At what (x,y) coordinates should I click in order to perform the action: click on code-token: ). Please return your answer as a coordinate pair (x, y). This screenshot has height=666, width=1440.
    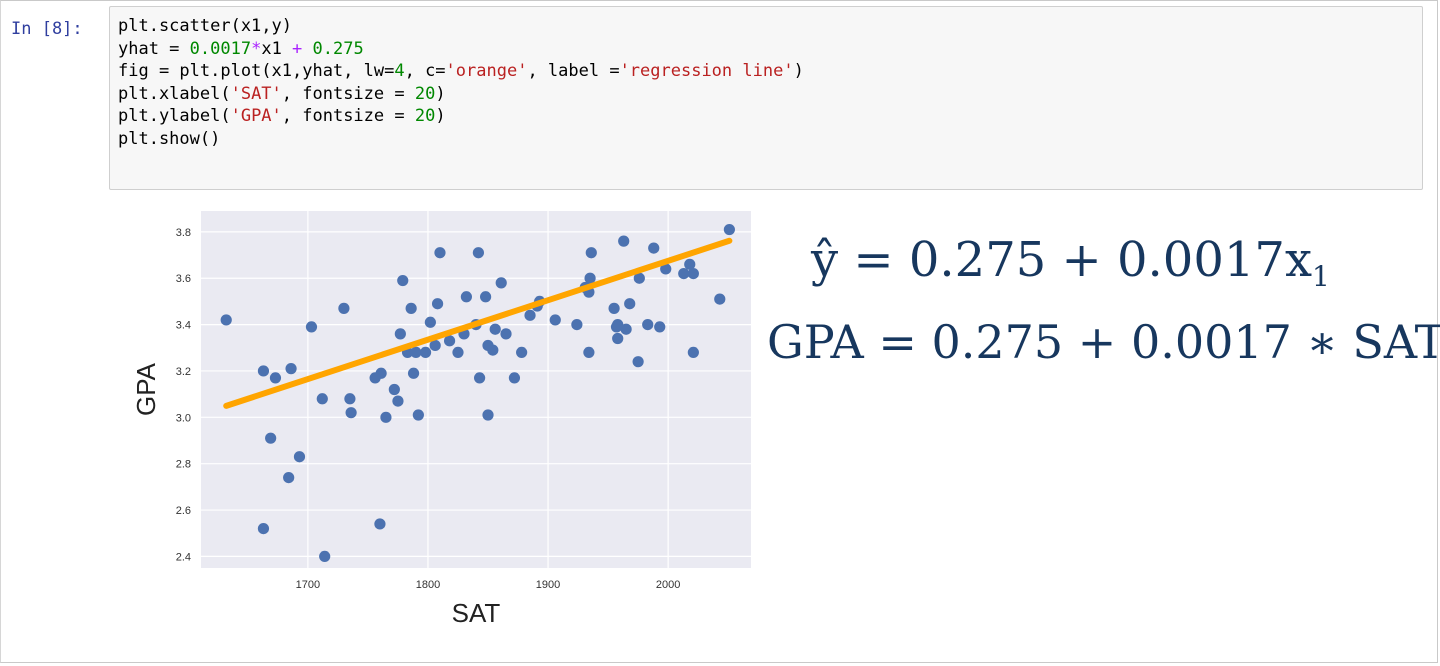
    Looking at the image, I should click on (440, 116).